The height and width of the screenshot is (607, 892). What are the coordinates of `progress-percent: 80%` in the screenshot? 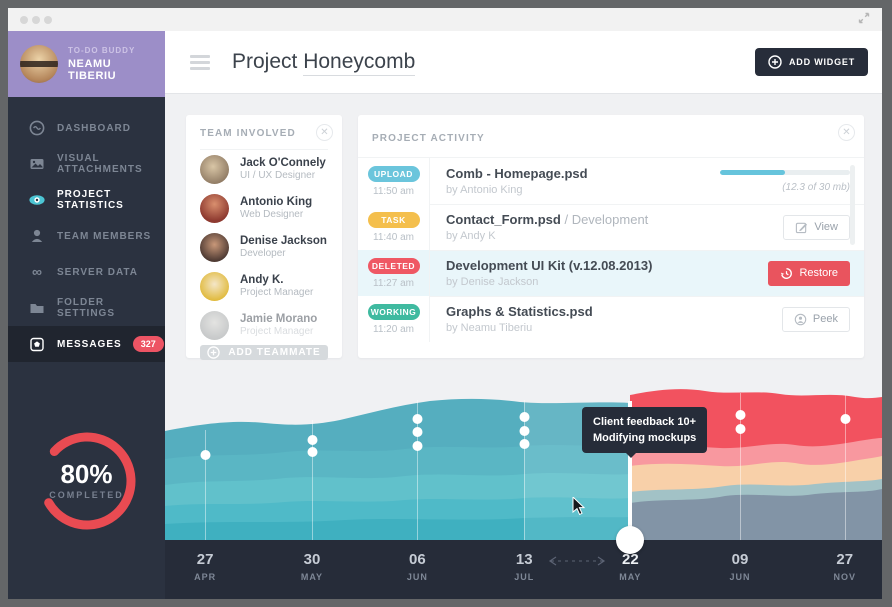 It's located at (86, 474).